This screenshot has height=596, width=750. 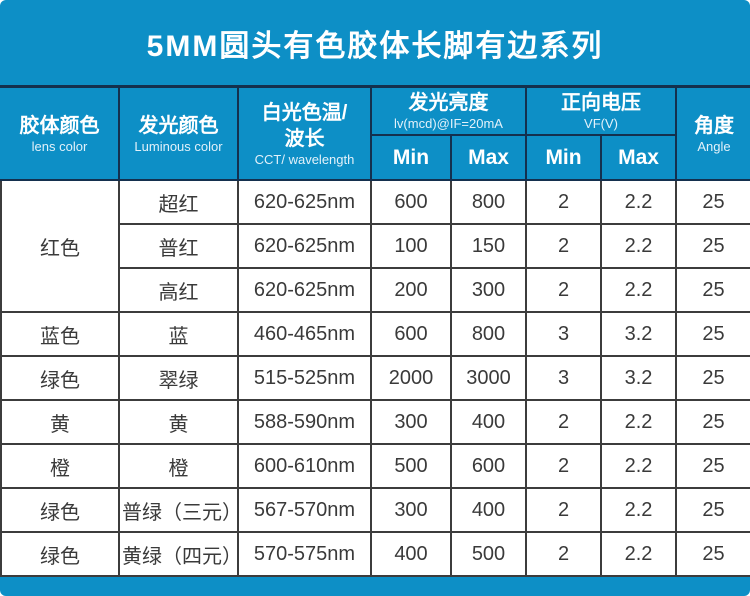 I want to click on header-cct-zh-line2: 波长, so click(x=304, y=138).